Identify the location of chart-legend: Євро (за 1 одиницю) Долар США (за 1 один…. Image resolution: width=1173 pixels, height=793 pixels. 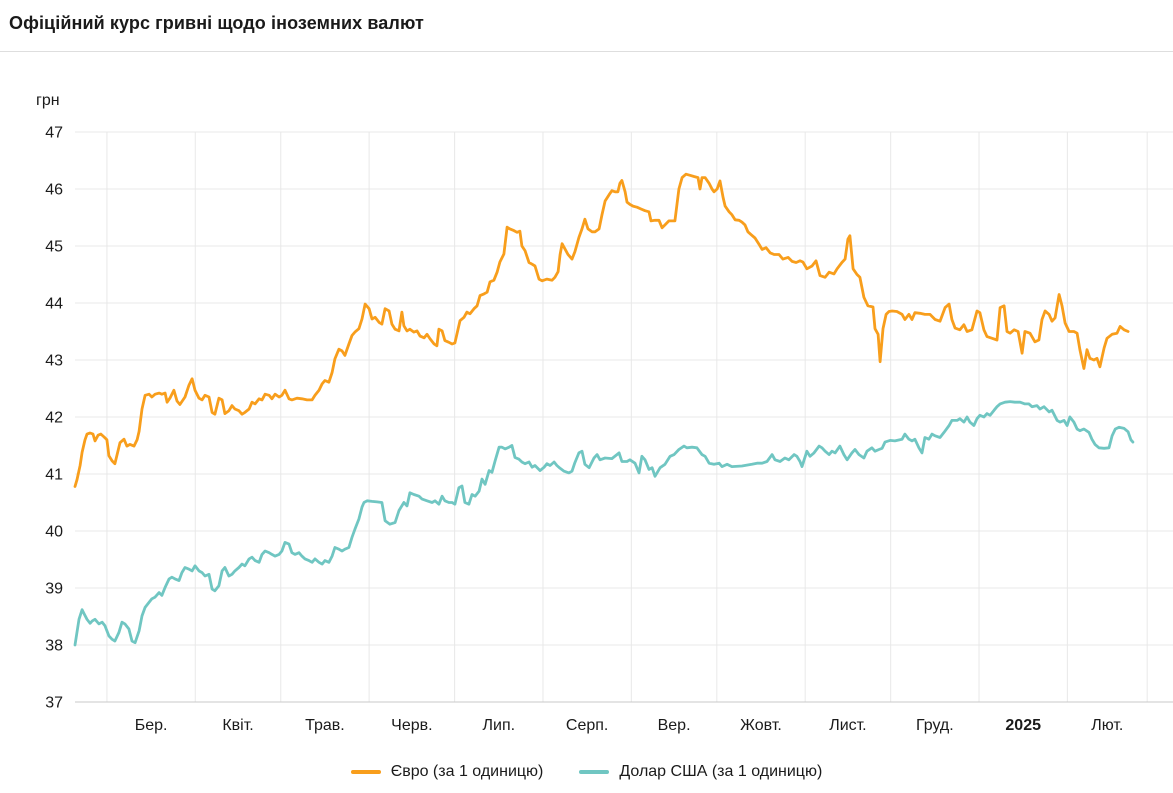
(586, 772).